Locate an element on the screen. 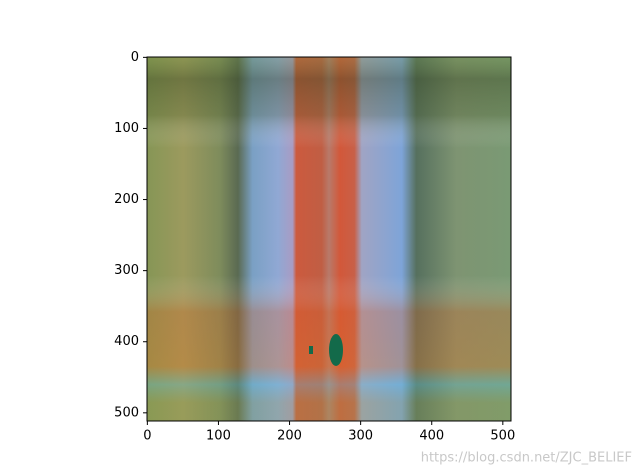 The image size is (640, 473). y-tick-label: 500 is located at coordinates (126, 412).